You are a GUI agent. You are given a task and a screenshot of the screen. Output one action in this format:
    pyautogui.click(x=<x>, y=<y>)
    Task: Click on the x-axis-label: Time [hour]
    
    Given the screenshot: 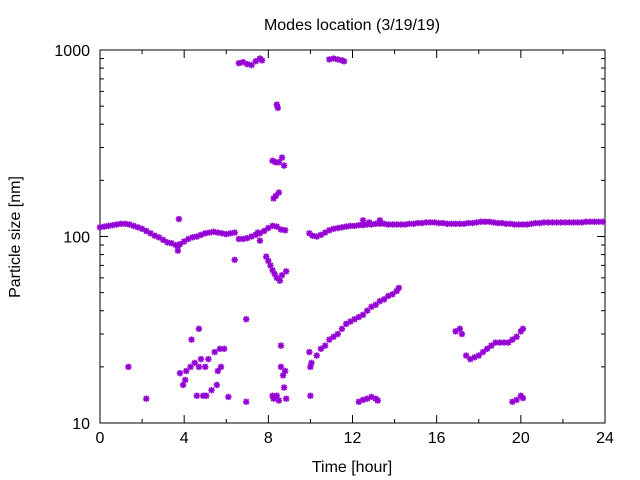 What is the action you would take?
    pyautogui.click(x=352, y=467)
    